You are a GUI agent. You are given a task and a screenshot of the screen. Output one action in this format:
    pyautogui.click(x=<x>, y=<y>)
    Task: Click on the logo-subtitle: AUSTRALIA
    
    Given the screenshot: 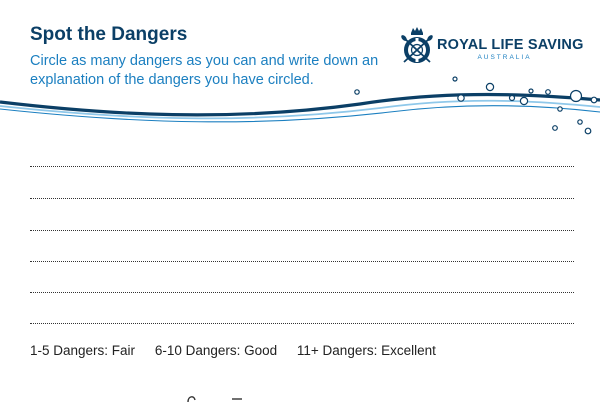 What is the action you would take?
    pyautogui.click(x=504, y=57)
    